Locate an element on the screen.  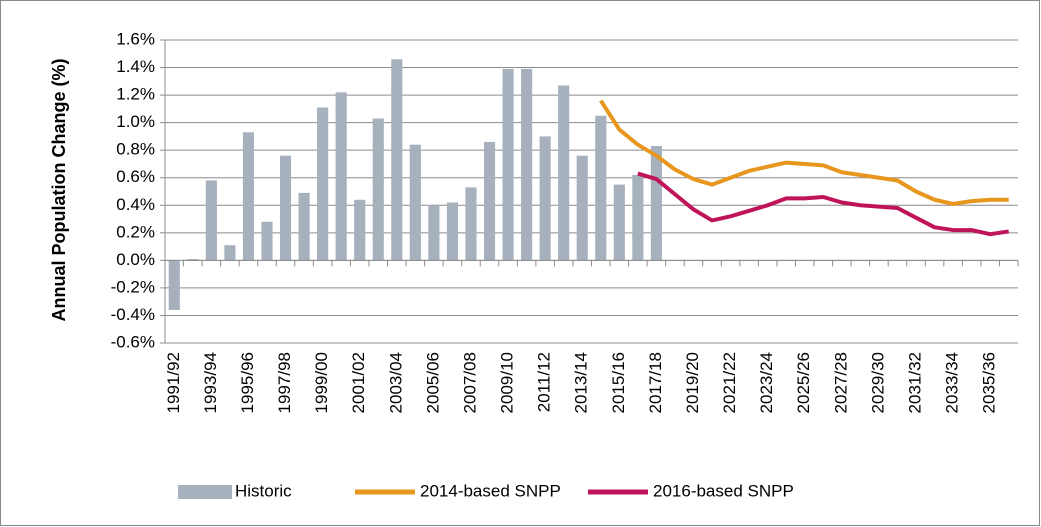
x-tick-label: 2035/36 is located at coordinates (989, 382).